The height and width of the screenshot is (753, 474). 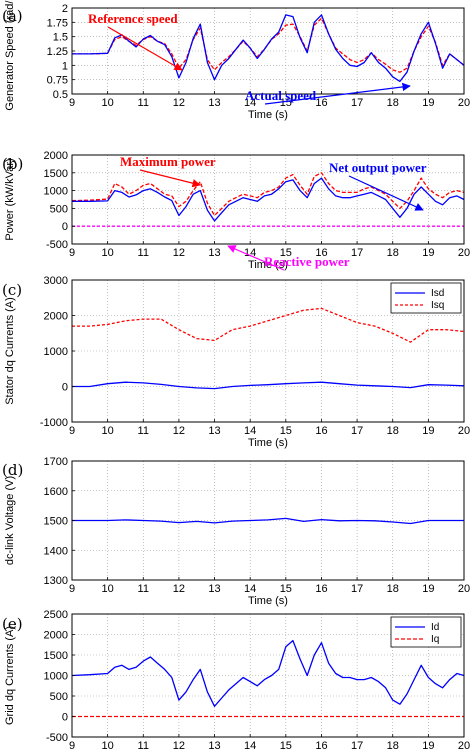 What do you see at coordinates (65, 66) in the screenshot?
I see `y-tick-label: 1` at bounding box center [65, 66].